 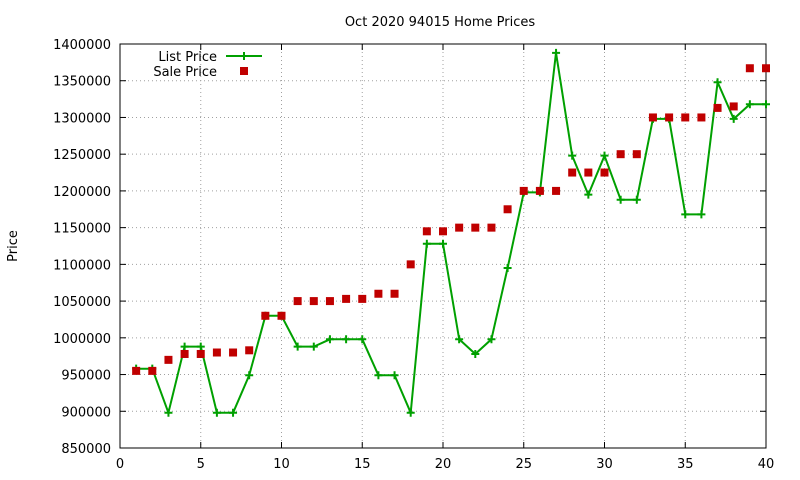 I want to click on x-tick-label: 40, so click(x=766, y=464).